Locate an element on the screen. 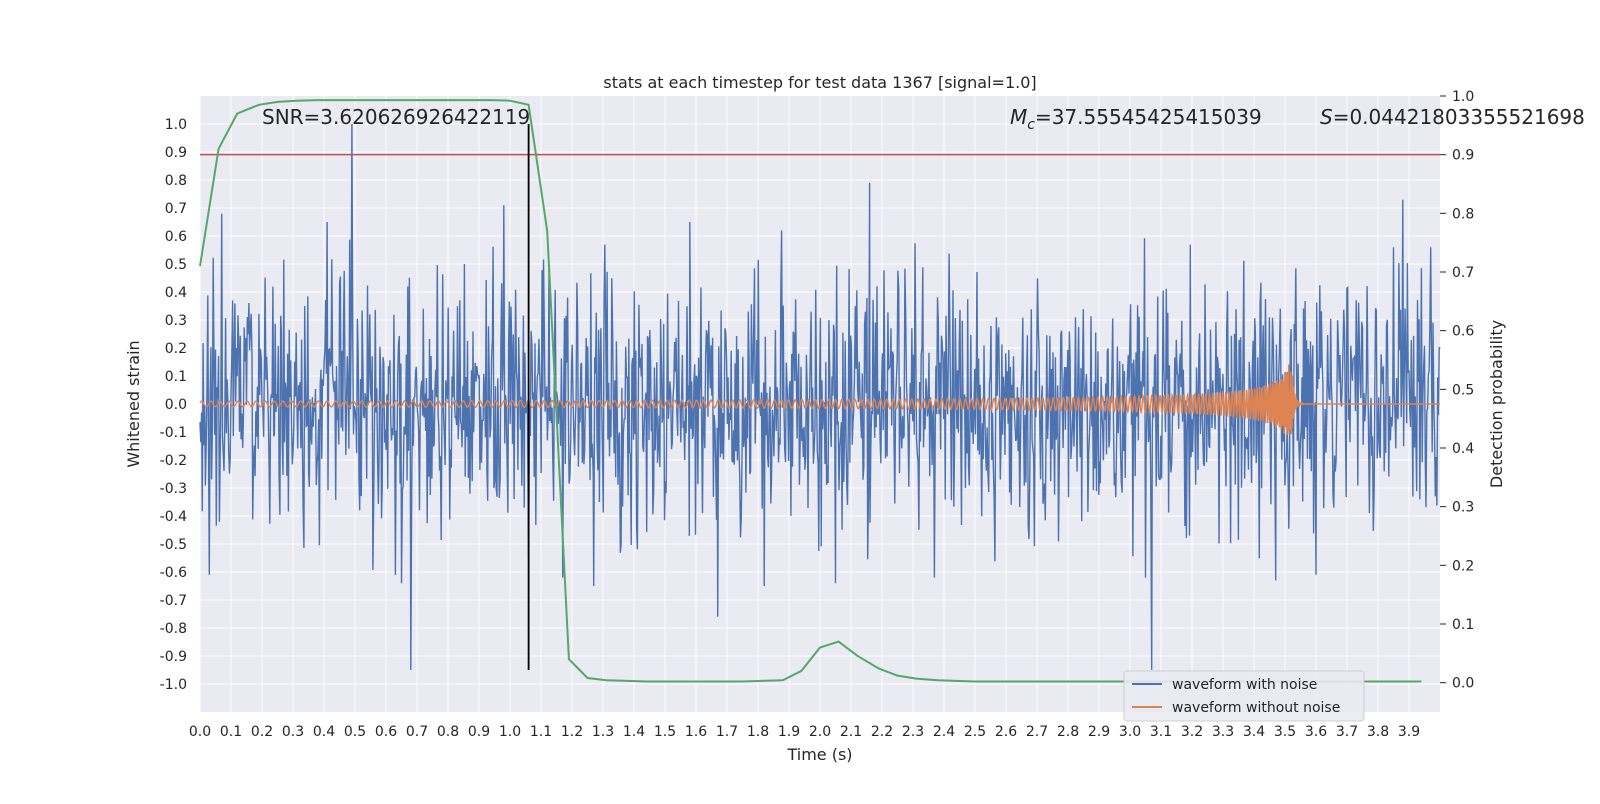  series-waveform-without-noise is located at coordinates (819, 399).